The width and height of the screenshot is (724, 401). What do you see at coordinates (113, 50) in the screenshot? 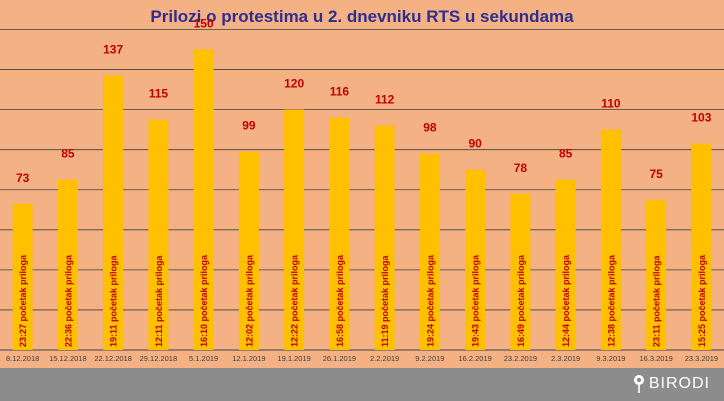
I see `value-label: 137` at bounding box center [113, 50].